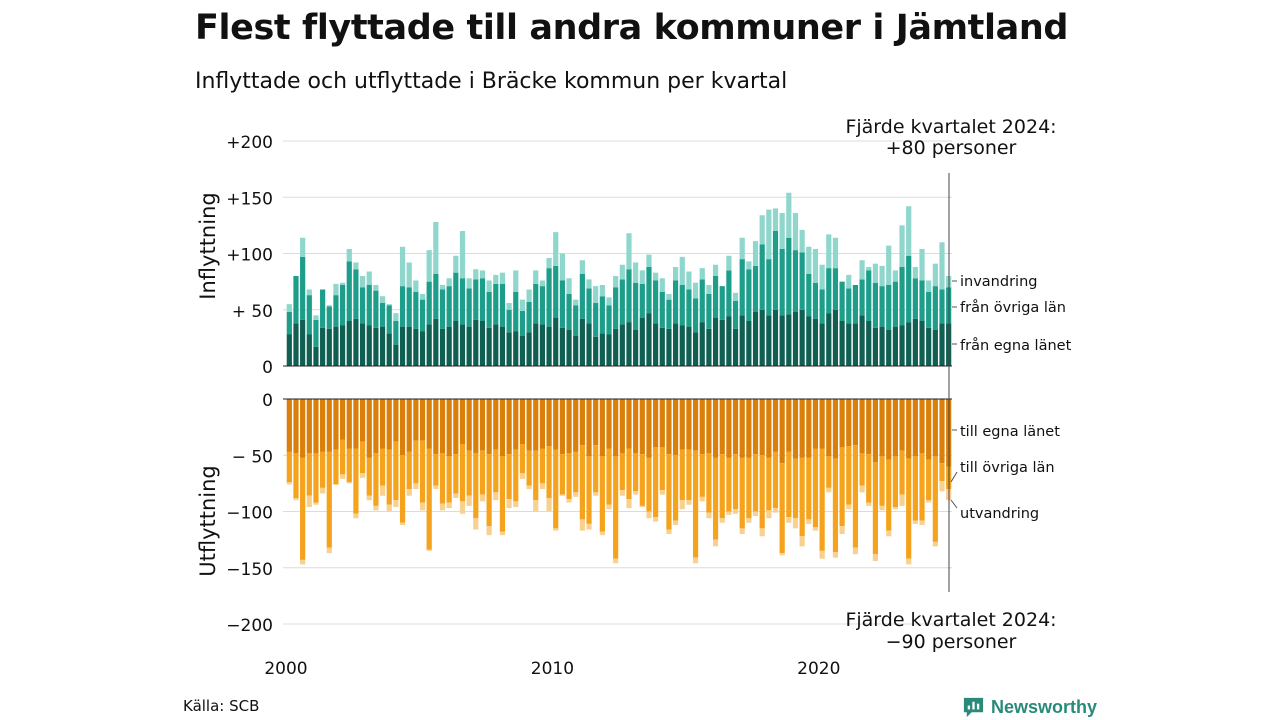  What do you see at coordinates (950, 620) in the screenshot?
I see `annotation-bottom-line1: Fjärde kvartalet 2024:` at bounding box center [950, 620].